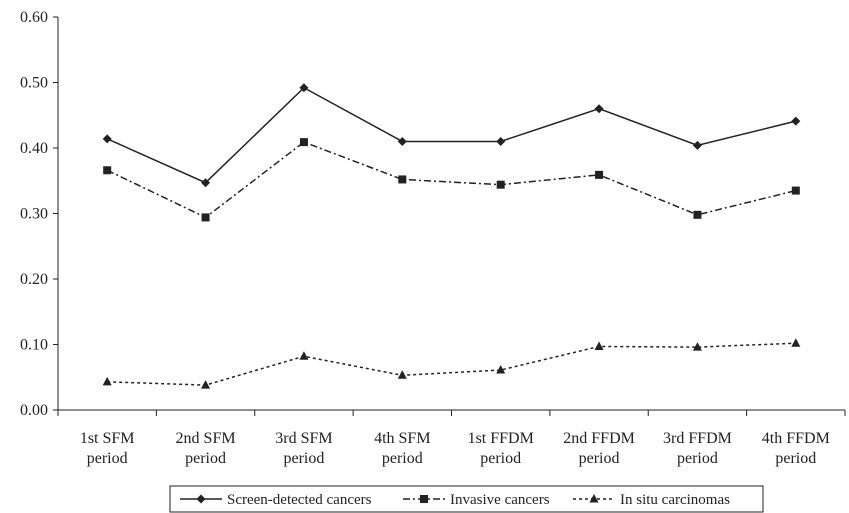 This screenshot has height=513, width=849. Describe the element at coordinates (34, 17) in the screenshot. I see `y-tick-label: 0.60` at that location.